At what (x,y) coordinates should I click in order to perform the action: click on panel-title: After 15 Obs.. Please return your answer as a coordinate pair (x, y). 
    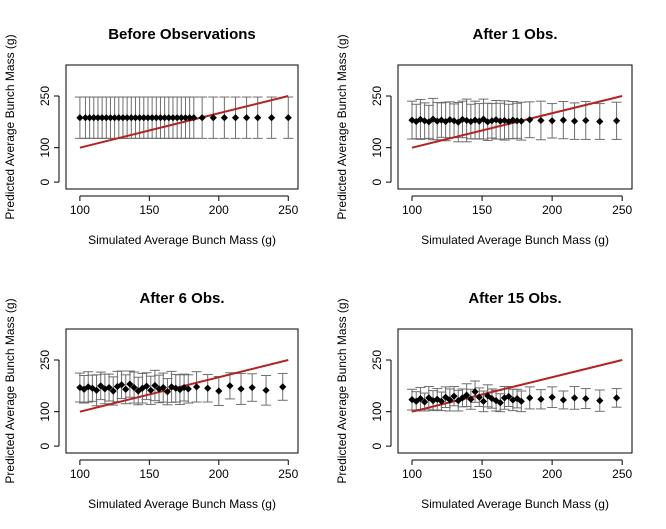
    Looking at the image, I should click on (514, 298).